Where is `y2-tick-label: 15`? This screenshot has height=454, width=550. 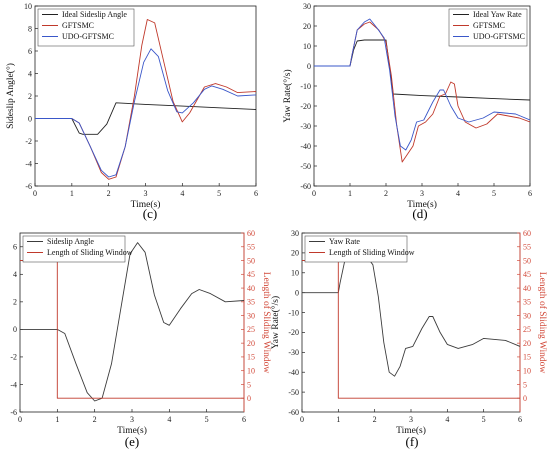 y2-tick-label: 15 is located at coordinates (251, 357).